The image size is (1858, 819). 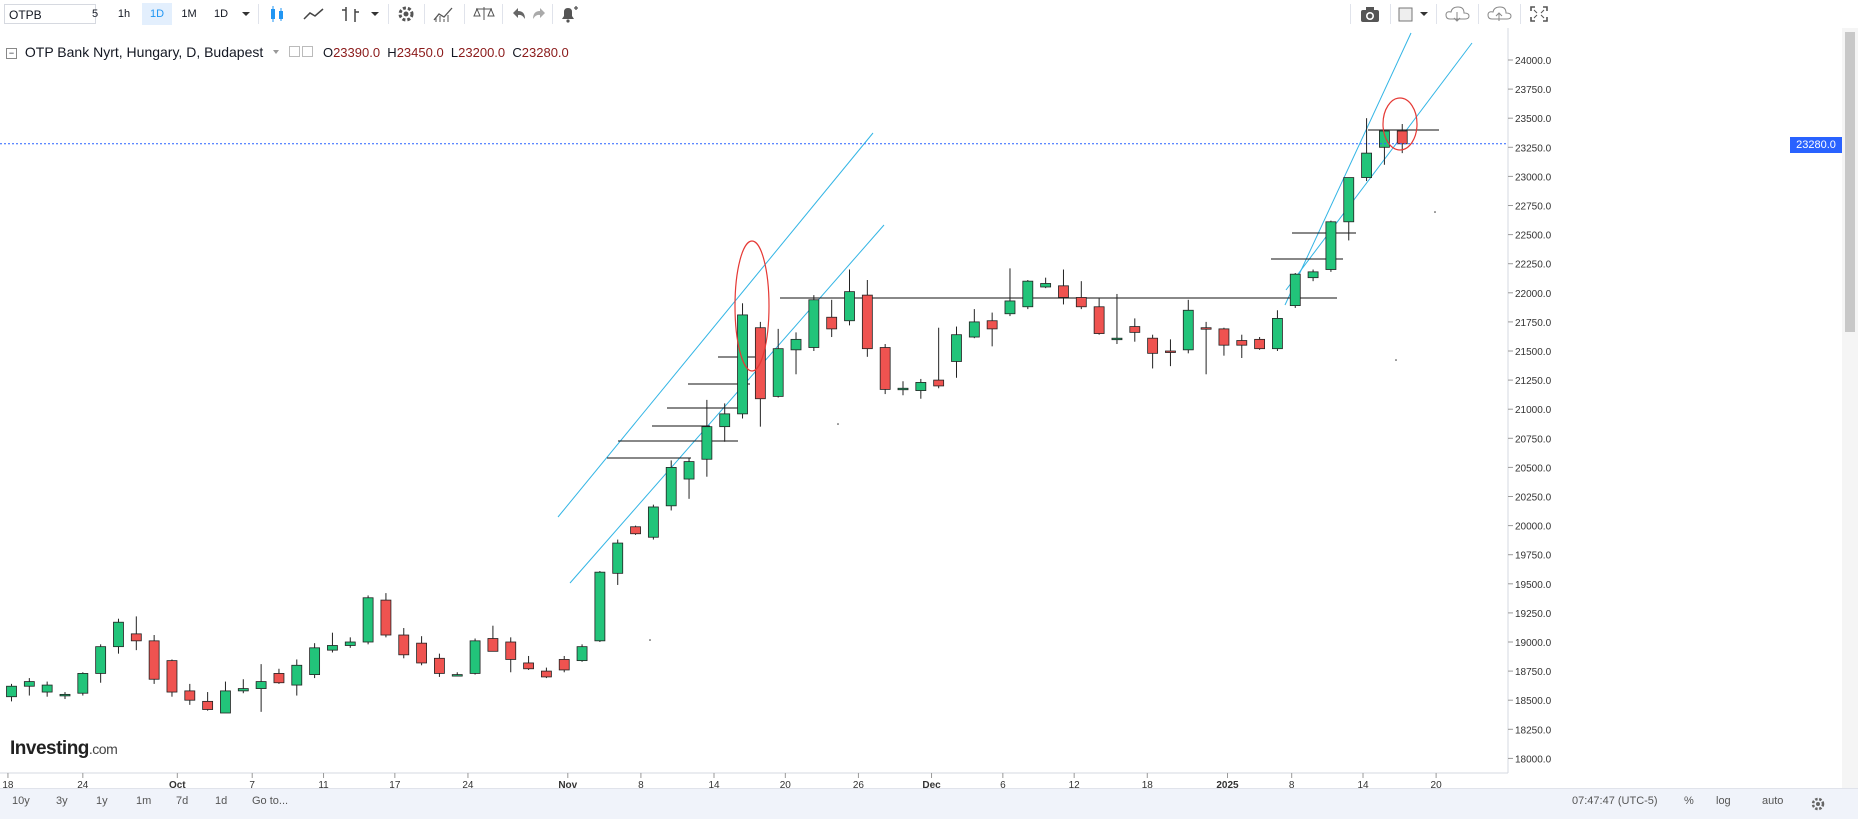 What do you see at coordinates (50, 14) in the screenshot?
I see `symbol-input: OTPB` at bounding box center [50, 14].